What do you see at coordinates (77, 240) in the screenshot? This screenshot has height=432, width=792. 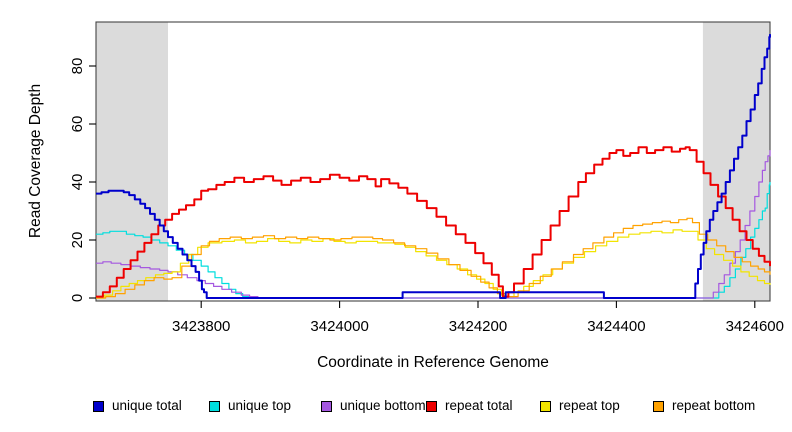 I see `y-tick-label: 20` at bounding box center [77, 240].